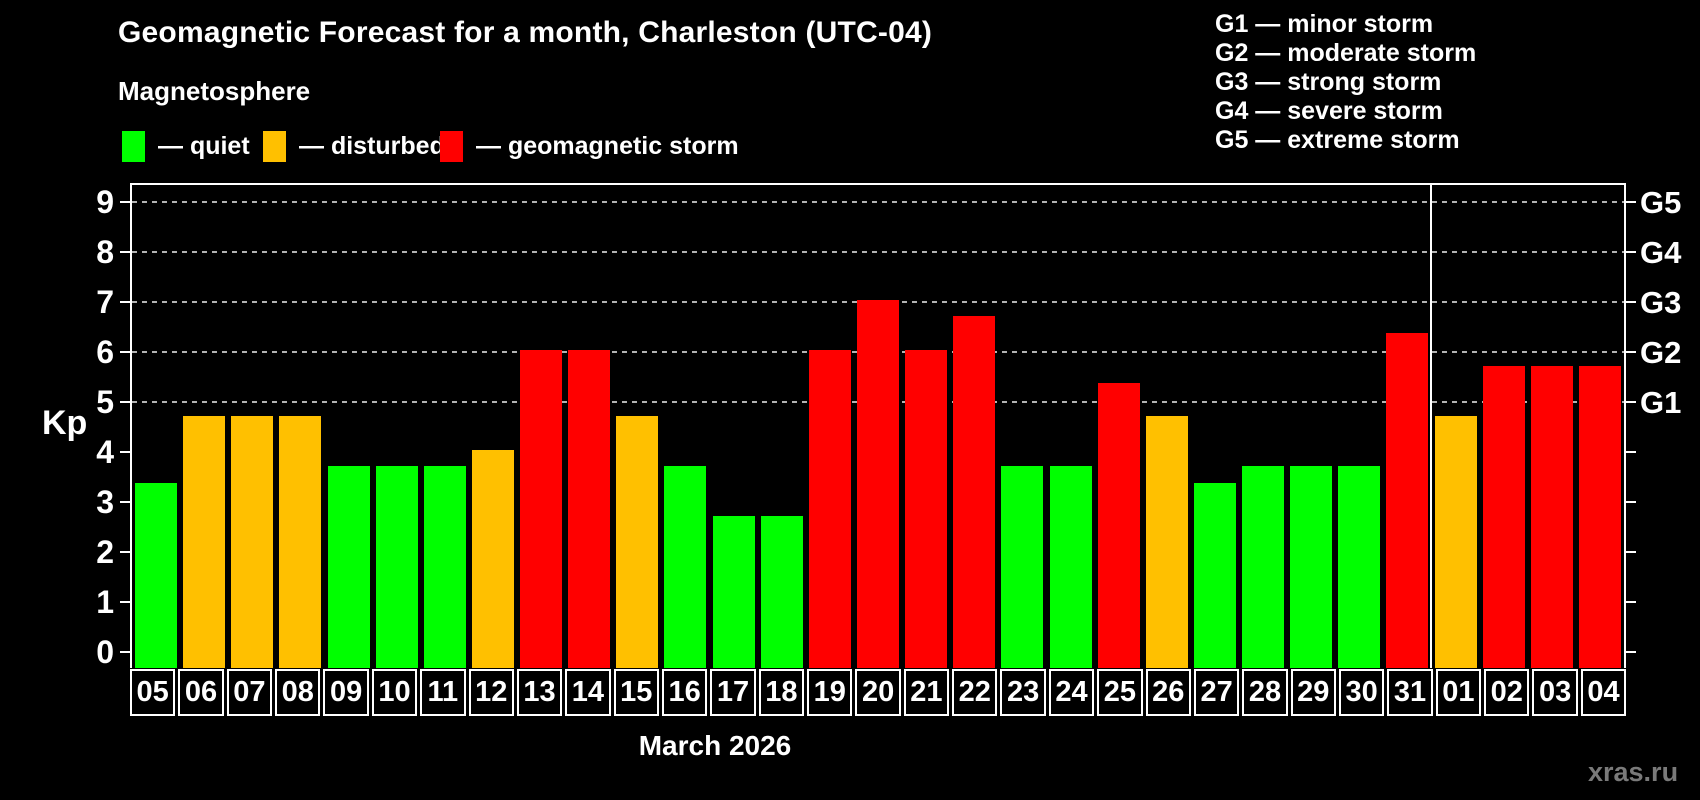 The image size is (1700, 800). What do you see at coordinates (588, 692) in the screenshot?
I see `day-label-14: 14` at bounding box center [588, 692].